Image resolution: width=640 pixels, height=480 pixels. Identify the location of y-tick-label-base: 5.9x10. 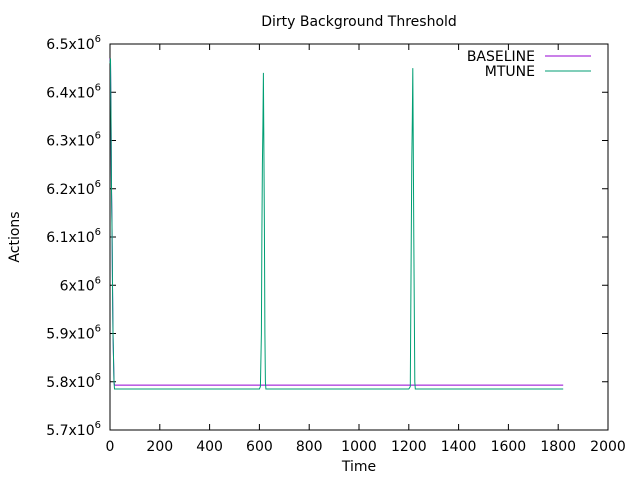
(70, 335).